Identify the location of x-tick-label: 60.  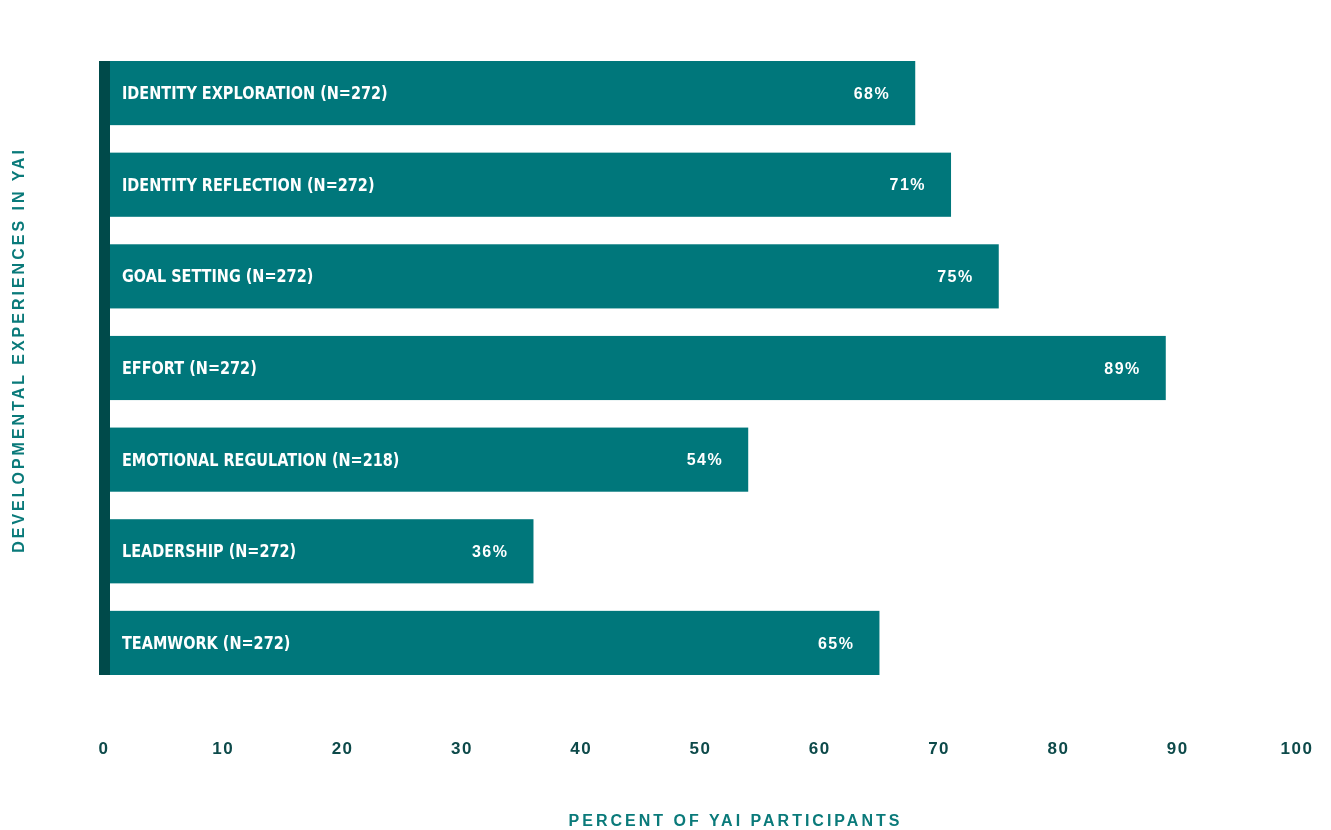
(819, 748).